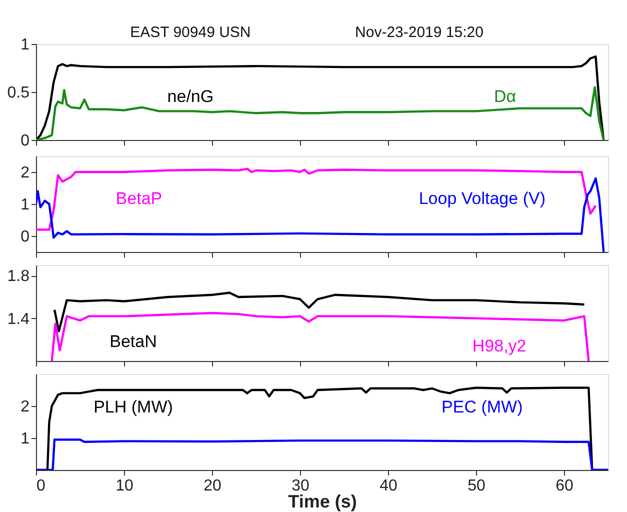 The width and height of the screenshot is (627, 512). Describe the element at coordinates (565, 486) in the screenshot. I see `x-tick-label: 60` at that location.